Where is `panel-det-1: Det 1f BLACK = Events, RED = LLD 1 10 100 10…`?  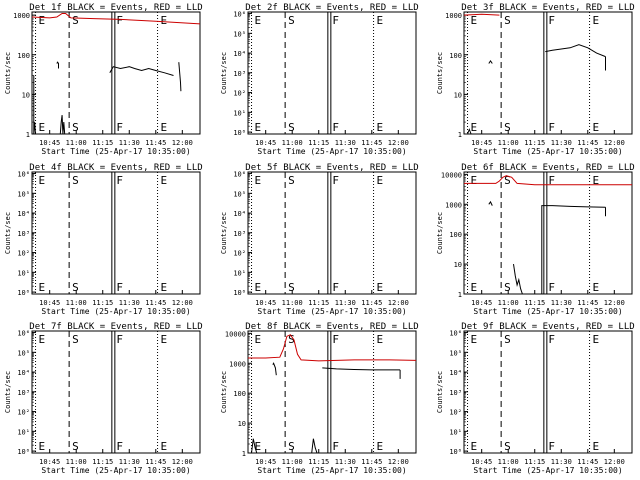
panel-det-1: Det 1f BLACK = Events, RED = LLD 1 10 100 10… is located at coordinates (103, 79).